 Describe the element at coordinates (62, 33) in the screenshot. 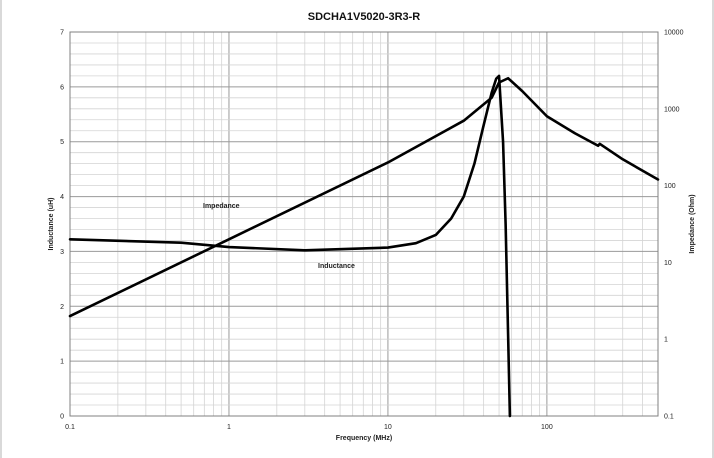

I see `y-left-tick-label: 7` at that location.